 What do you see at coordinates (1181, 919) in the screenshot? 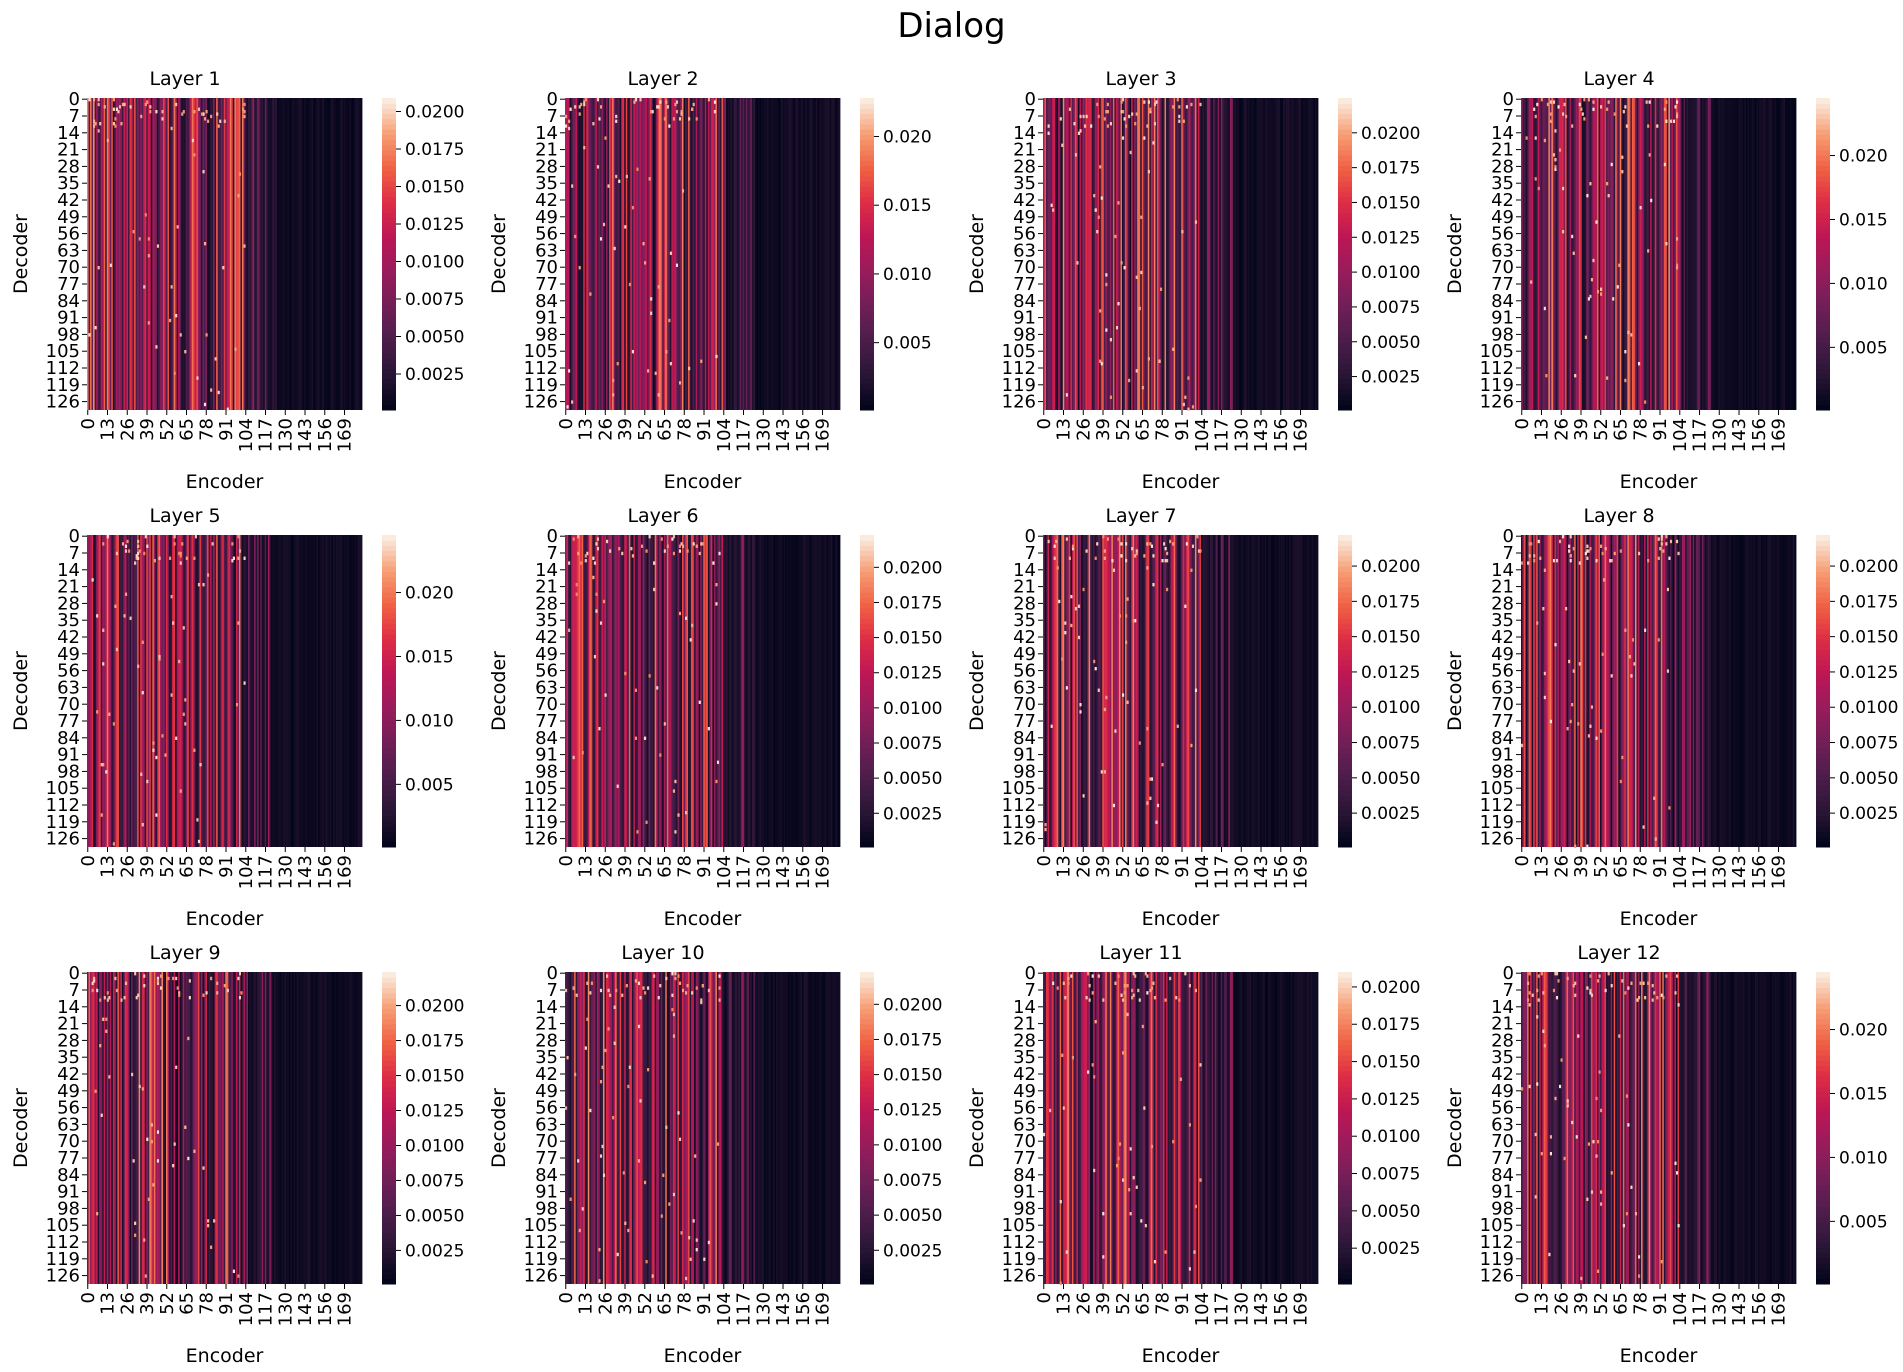
I see `x-axis-label: Encoder` at bounding box center [1181, 919].